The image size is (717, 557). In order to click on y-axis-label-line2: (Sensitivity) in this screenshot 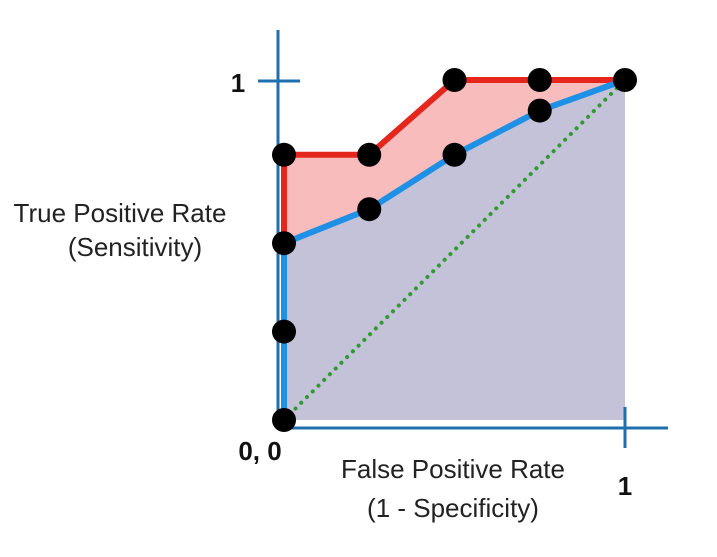, I will do `click(135, 247)`.